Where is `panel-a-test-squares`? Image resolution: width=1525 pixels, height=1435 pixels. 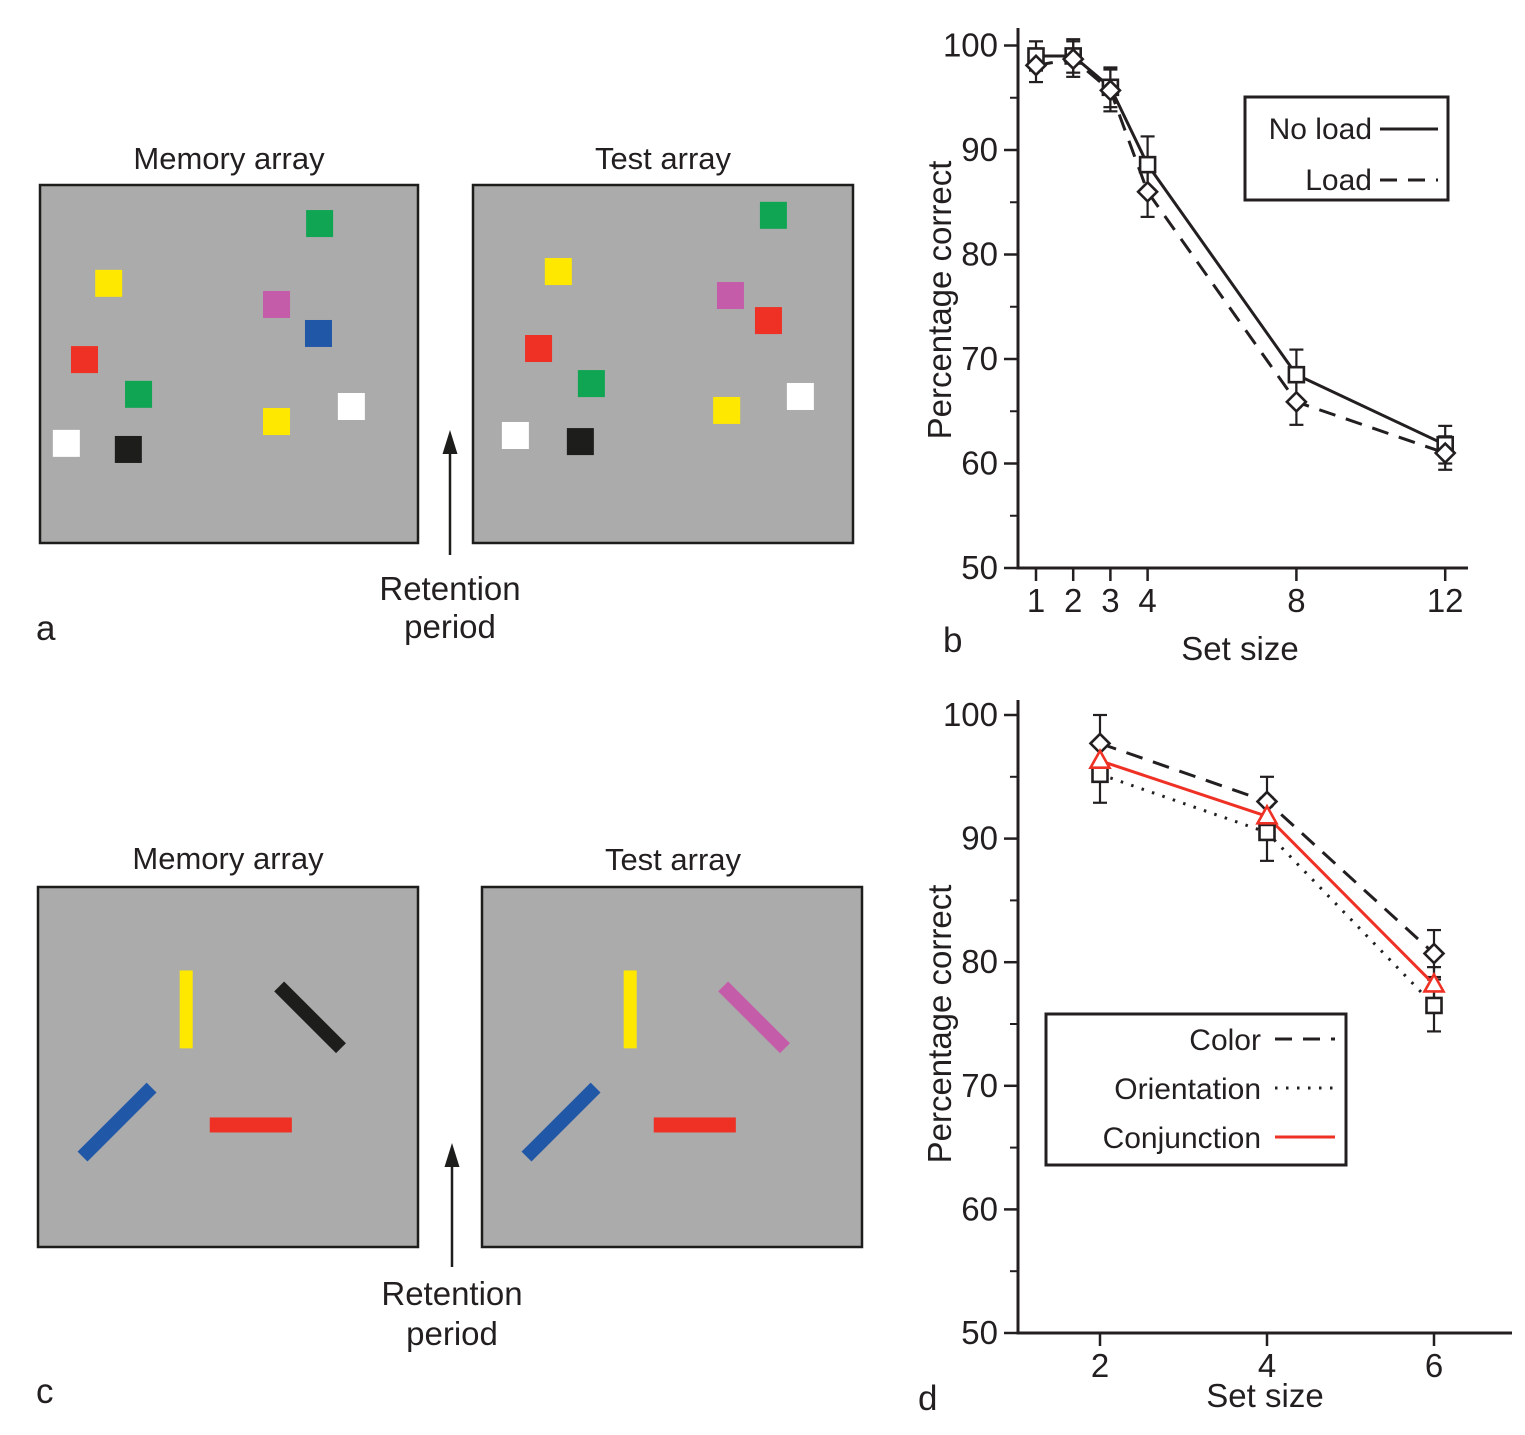
panel-a-test-squares is located at coordinates (657, 328).